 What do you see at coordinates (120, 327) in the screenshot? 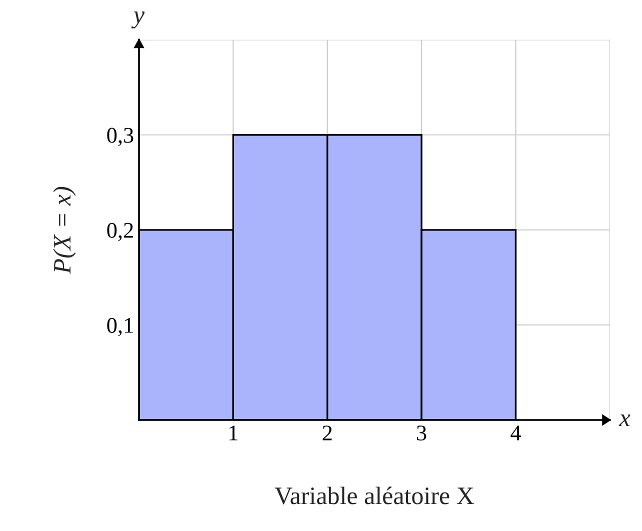
I see `y-tick-label: 0,1` at bounding box center [120, 327].